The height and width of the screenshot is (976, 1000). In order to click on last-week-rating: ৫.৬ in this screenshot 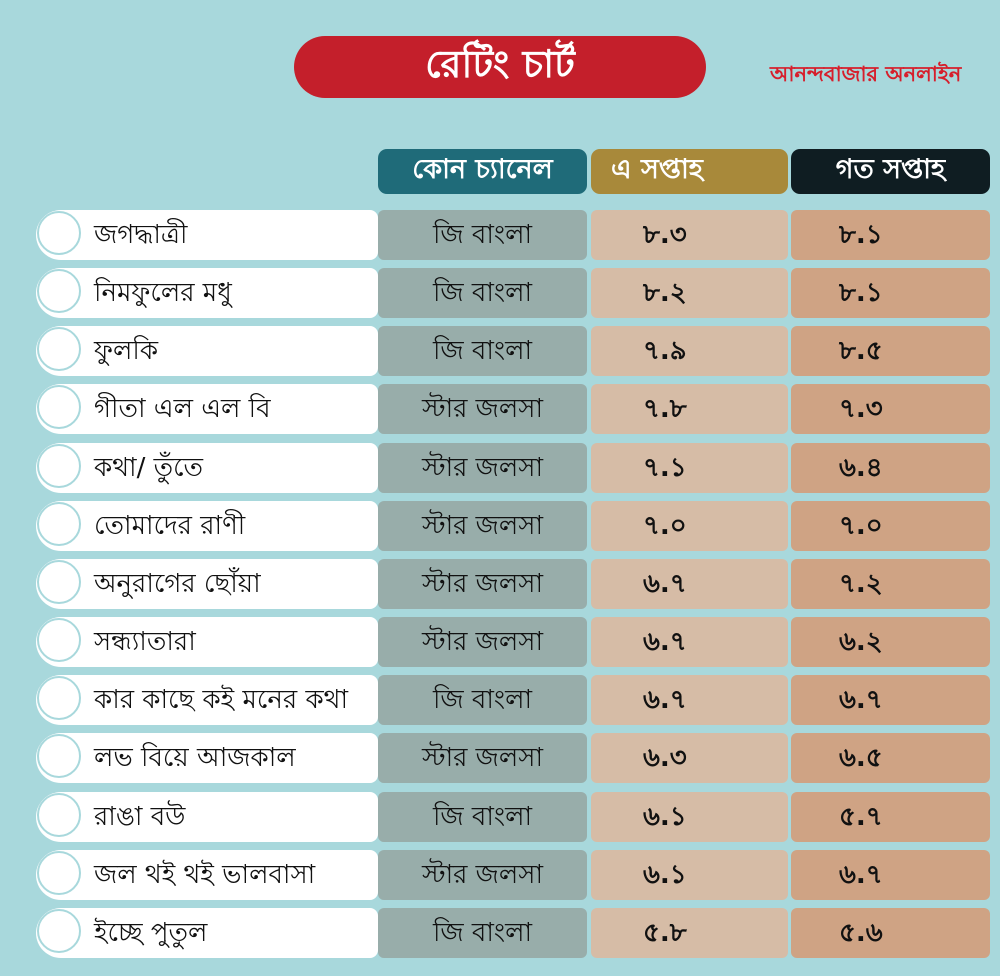, I will do `click(890, 933)`.